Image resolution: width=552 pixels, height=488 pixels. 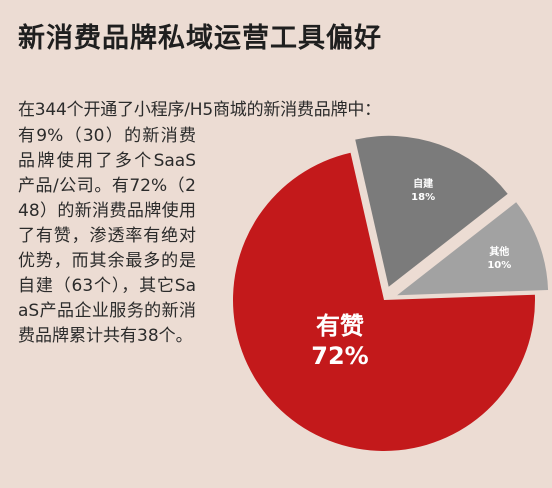 I want to click on slice-name-label: 自建, so click(x=423, y=183).